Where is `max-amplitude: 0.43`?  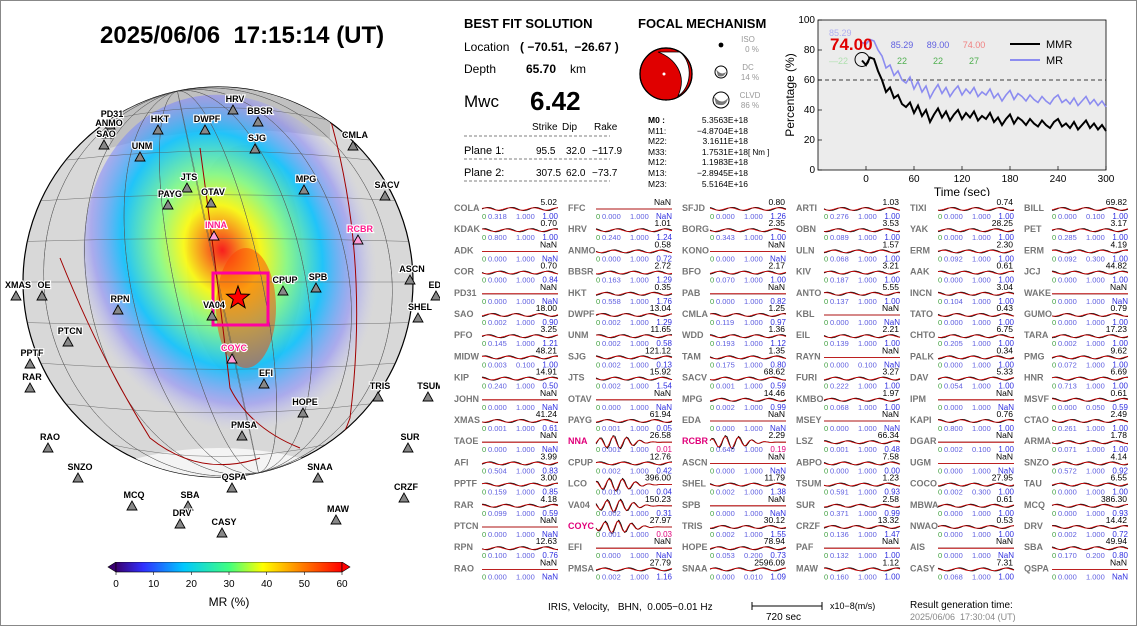 max-amplitude: 0.43 is located at coordinates (1004, 308).